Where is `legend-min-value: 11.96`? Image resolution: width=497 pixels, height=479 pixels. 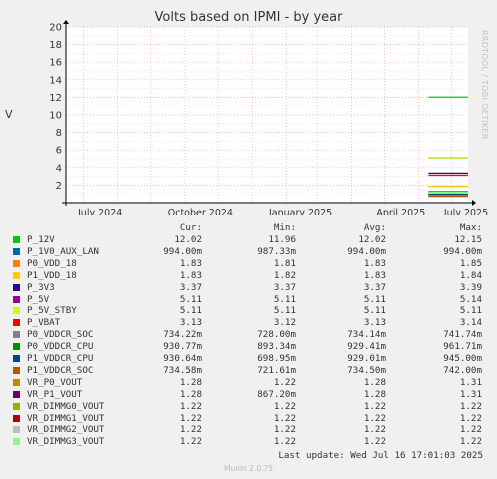
legend-min-value: 11.96 is located at coordinates (282, 239).